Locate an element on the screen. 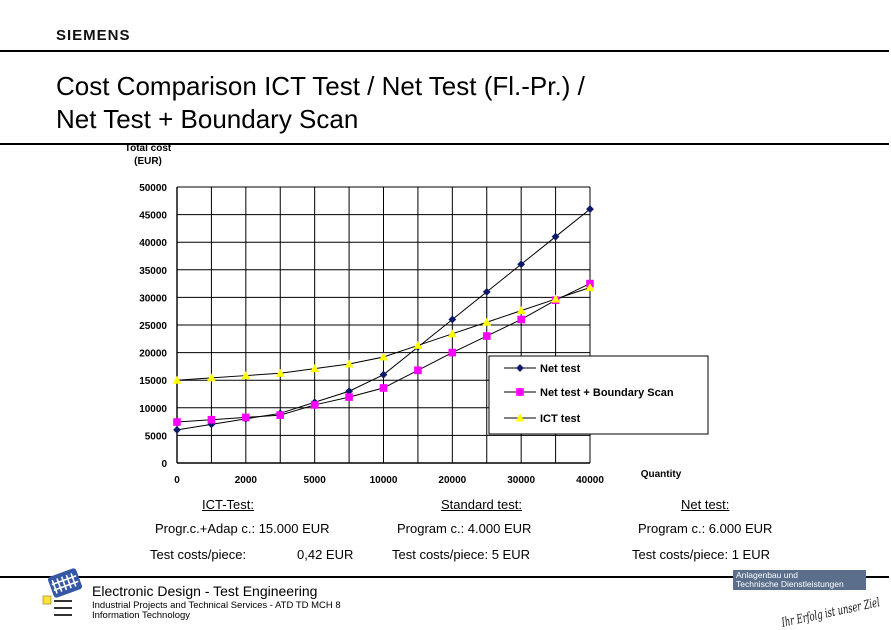 The image size is (891, 630). net-piece-cost: Test costs/piece: 1 EUR is located at coordinates (701, 554).